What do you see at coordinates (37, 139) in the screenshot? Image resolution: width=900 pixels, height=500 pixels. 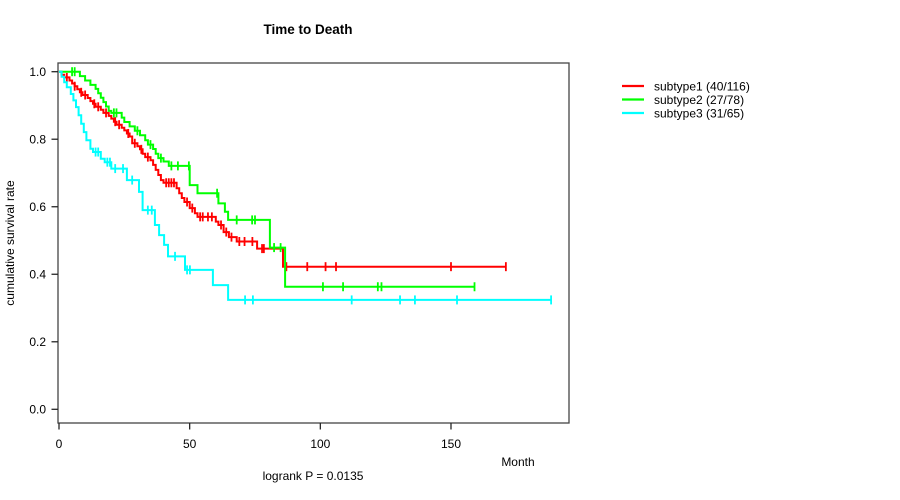 I see `y-tick-label: 0.8` at bounding box center [37, 139].